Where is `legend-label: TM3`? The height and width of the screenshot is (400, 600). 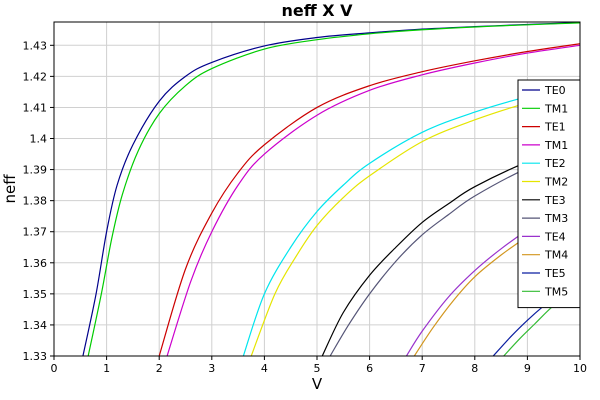 legend-label: TM3 is located at coordinates (556, 218).